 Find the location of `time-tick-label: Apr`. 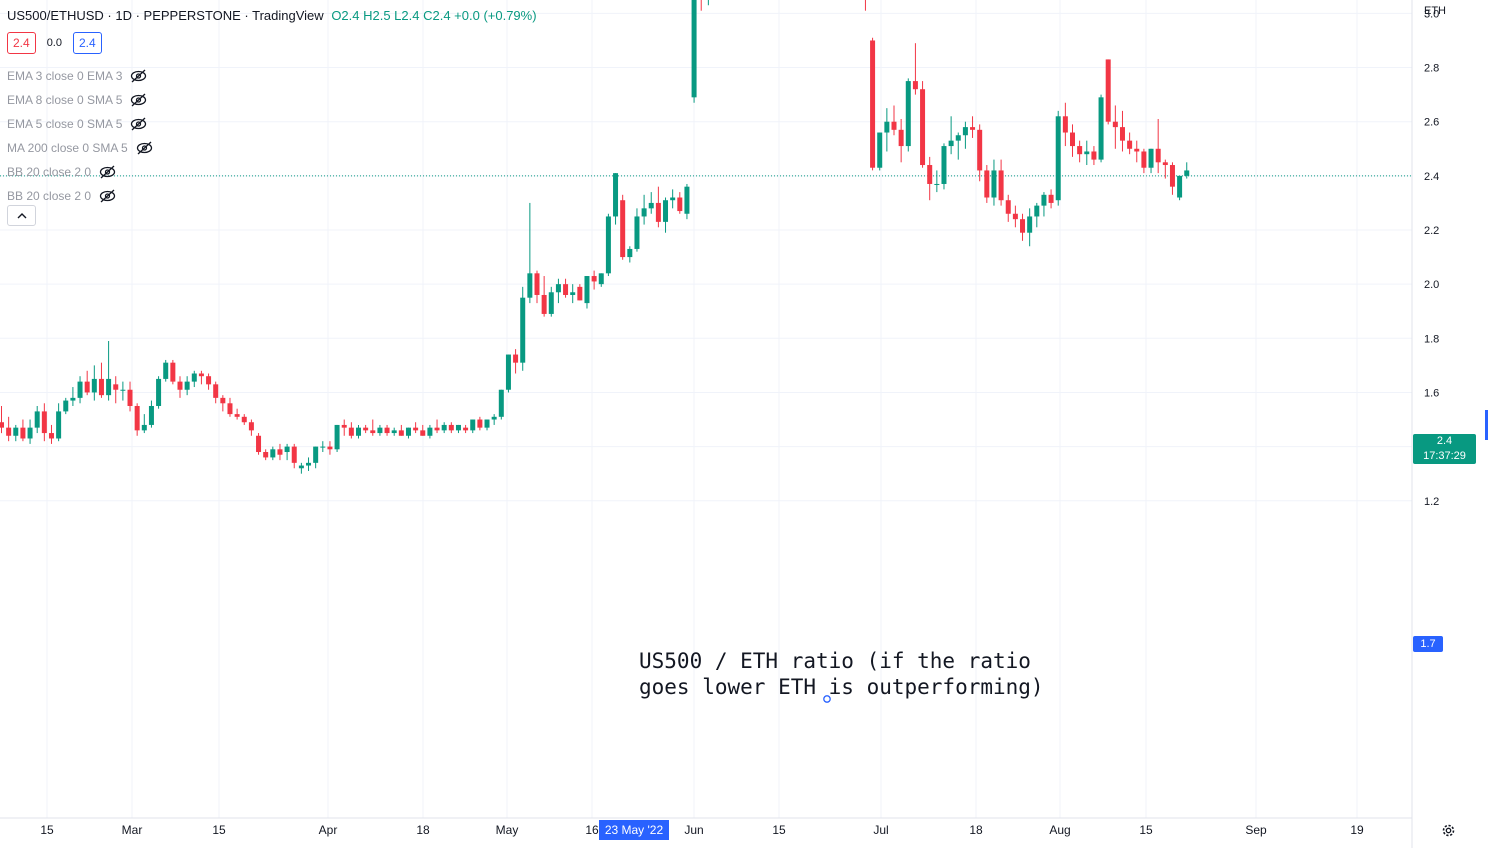

time-tick-label: Apr is located at coordinates (328, 830).